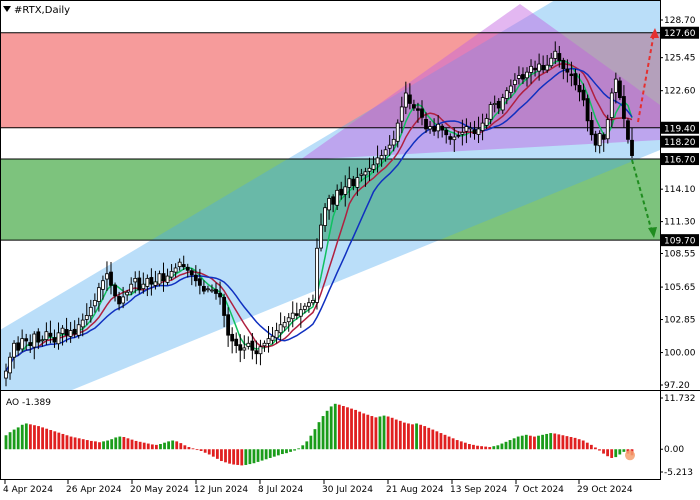  Describe the element at coordinates (630, 455) in the screenshot. I see `ao-current-marker` at that location.